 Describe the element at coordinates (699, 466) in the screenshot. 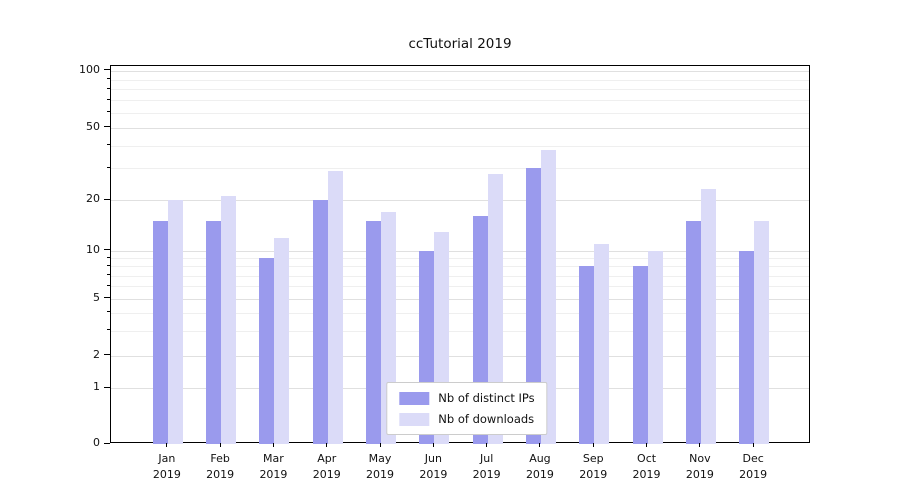

I see `x-tick-label: Nov 2019` at that location.